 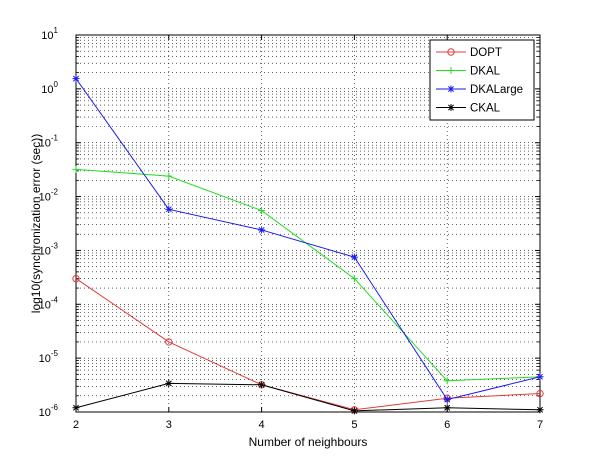 I want to click on y-tick-label: 10¹, so click(x=49, y=34).